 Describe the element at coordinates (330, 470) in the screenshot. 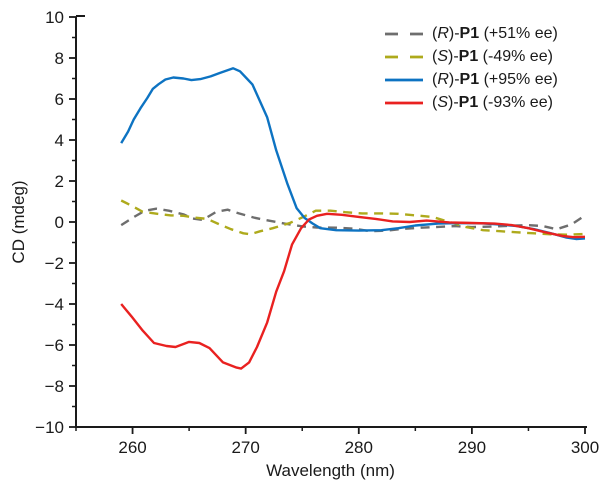

I see `x-axis-title: Wavelength (nm)` at that location.